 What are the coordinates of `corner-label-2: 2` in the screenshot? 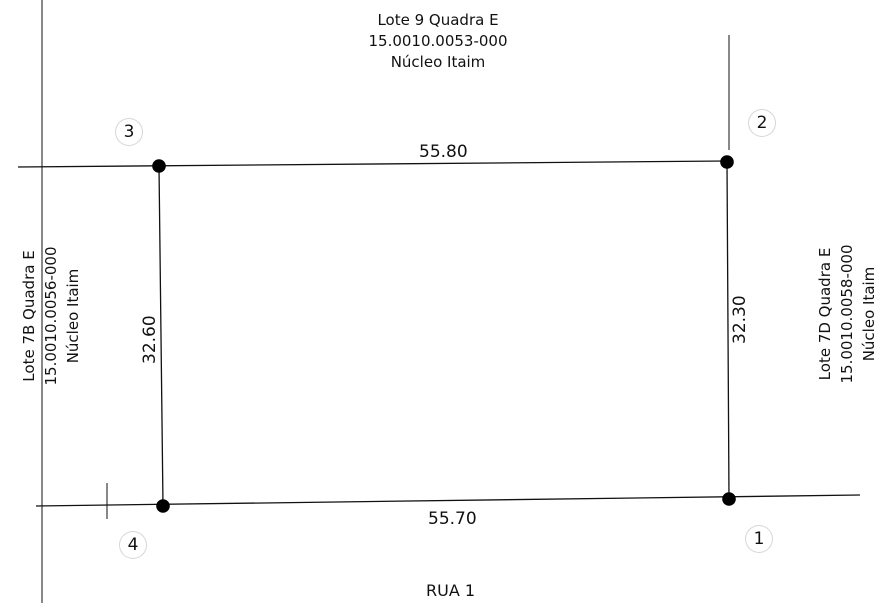 It's located at (762, 123).